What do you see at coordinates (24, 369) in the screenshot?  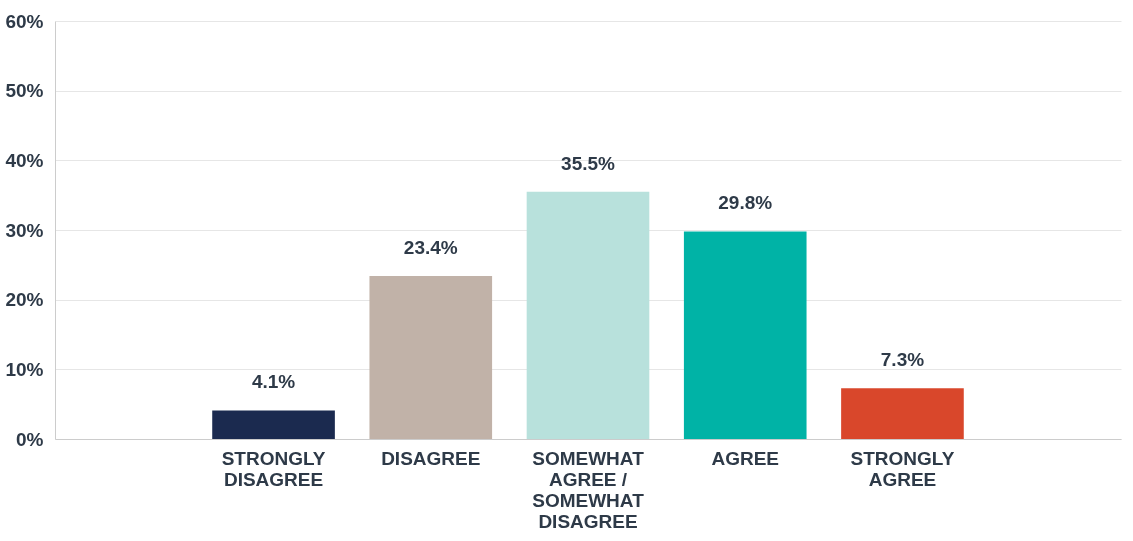 I see `y-tick-label: 10%` at bounding box center [24, 369].